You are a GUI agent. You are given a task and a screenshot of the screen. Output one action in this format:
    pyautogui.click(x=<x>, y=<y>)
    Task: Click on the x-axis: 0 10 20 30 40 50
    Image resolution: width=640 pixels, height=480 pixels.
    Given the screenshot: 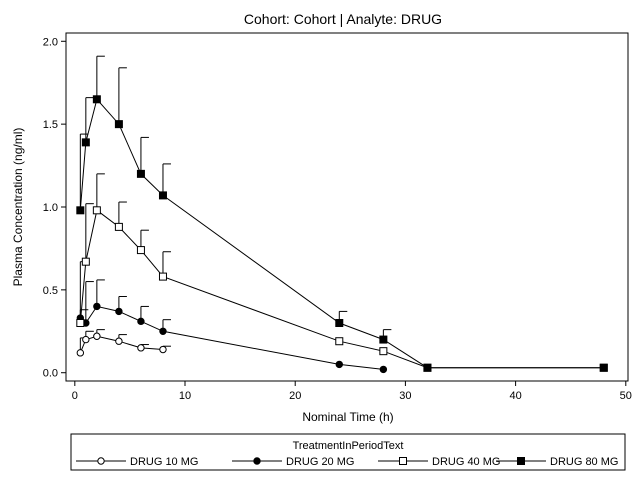 What is the action you would take?
    pyautogui.click(x=352, y=391)
    